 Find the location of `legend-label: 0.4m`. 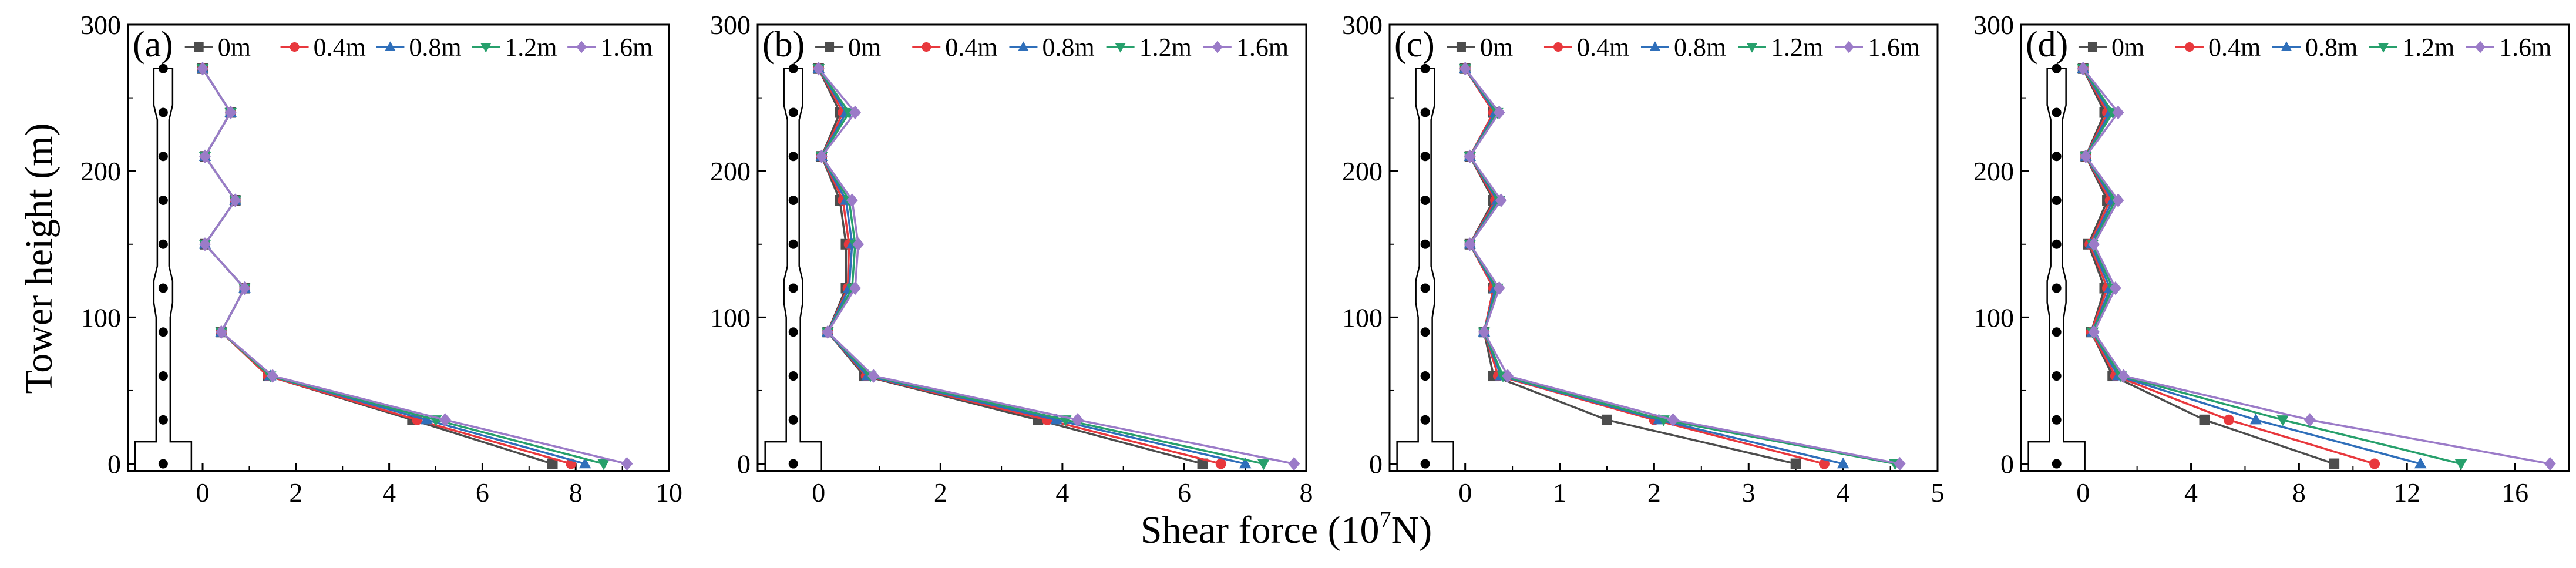

legend-label: 0.4m is located at coordinates (971, 47).